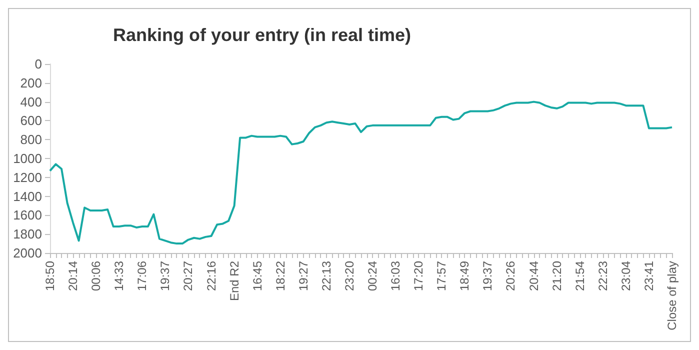  What do you see at coordinates (188, 276) in the screenshot?
I see `x-tick-label: 20:27` at bounding box center [188, 276].